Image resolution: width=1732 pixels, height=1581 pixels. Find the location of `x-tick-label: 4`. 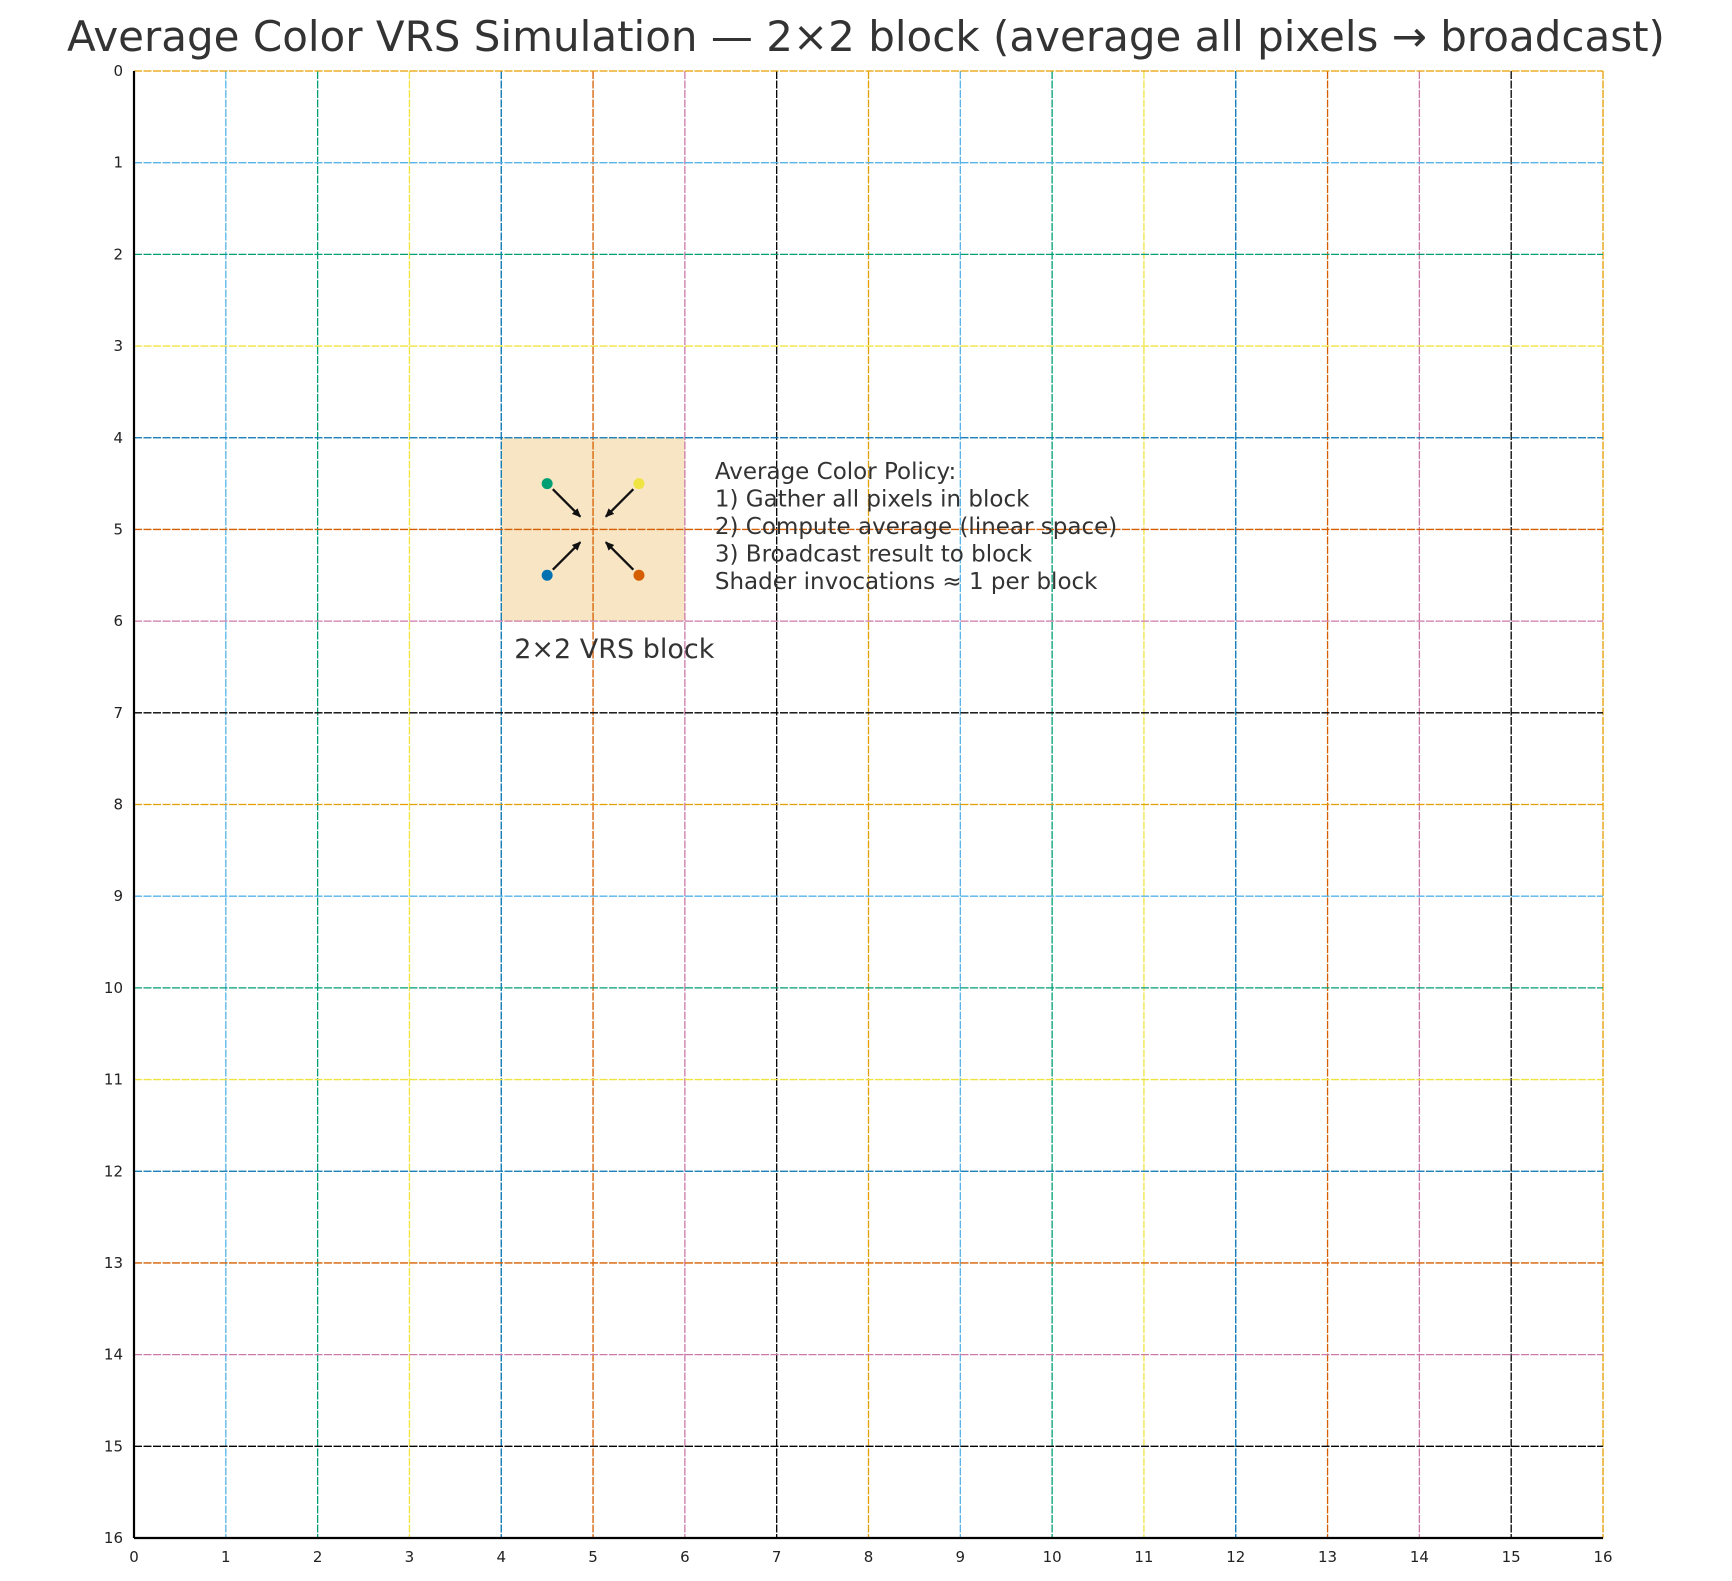

x-tick-label: 4 is located at coordinates (501, 1557).